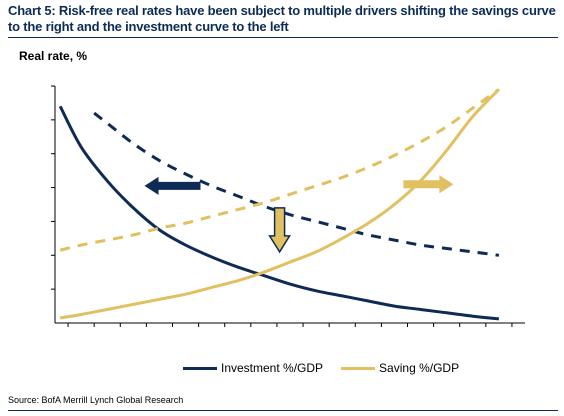  Describe the element at coordinates (428, 184) in the screenshot. I see `saving-shift-right-arrow` at that location.